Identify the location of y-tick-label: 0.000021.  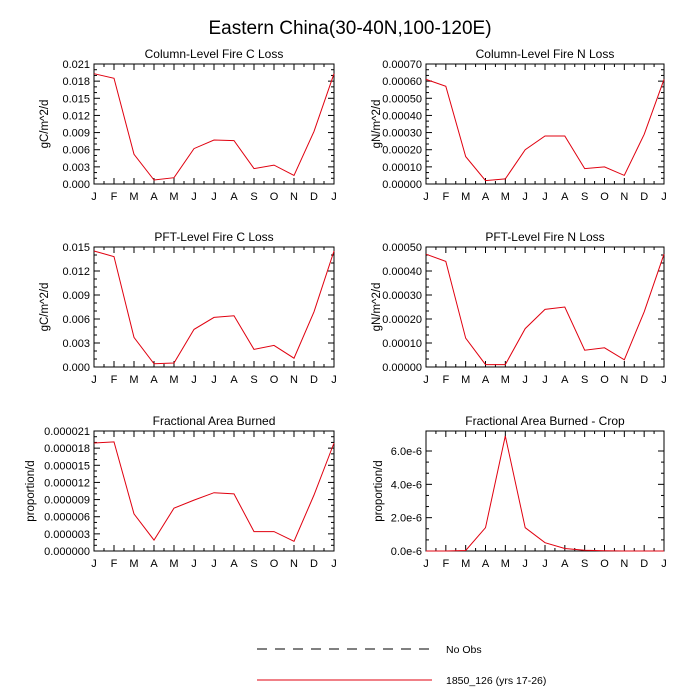
(67, 432).